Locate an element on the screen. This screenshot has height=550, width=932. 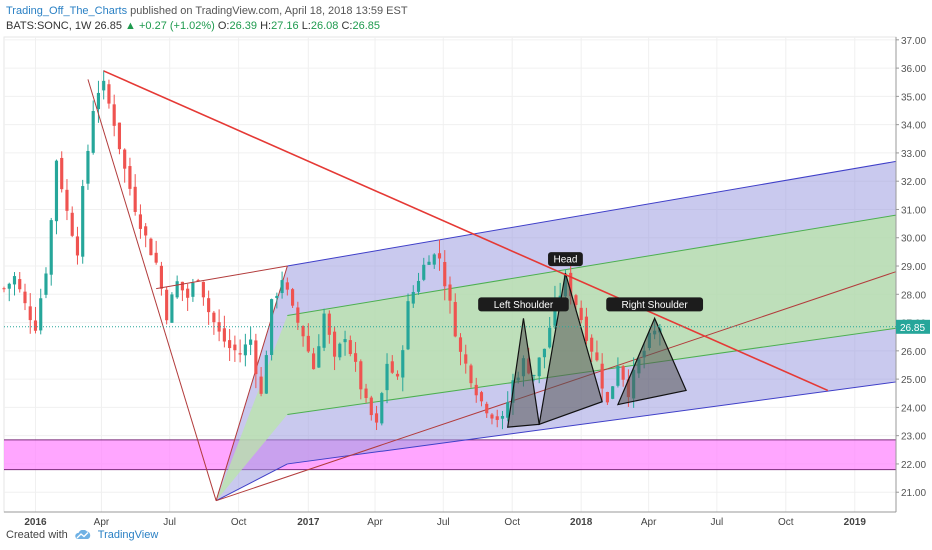
close-label: C: is located at coordinates (347, 26).